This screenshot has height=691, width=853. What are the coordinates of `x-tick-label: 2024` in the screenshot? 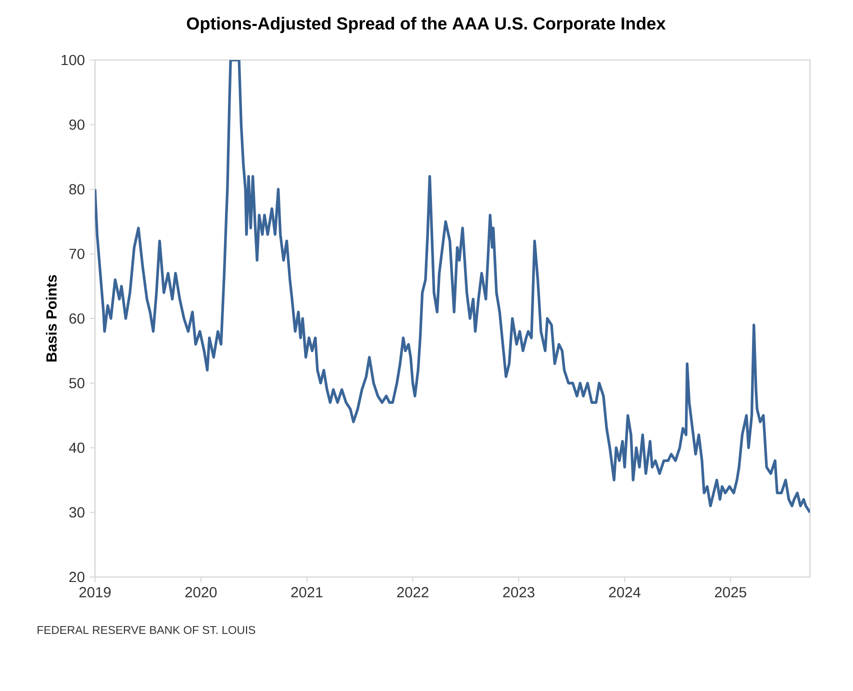 It's located at (625, 592).